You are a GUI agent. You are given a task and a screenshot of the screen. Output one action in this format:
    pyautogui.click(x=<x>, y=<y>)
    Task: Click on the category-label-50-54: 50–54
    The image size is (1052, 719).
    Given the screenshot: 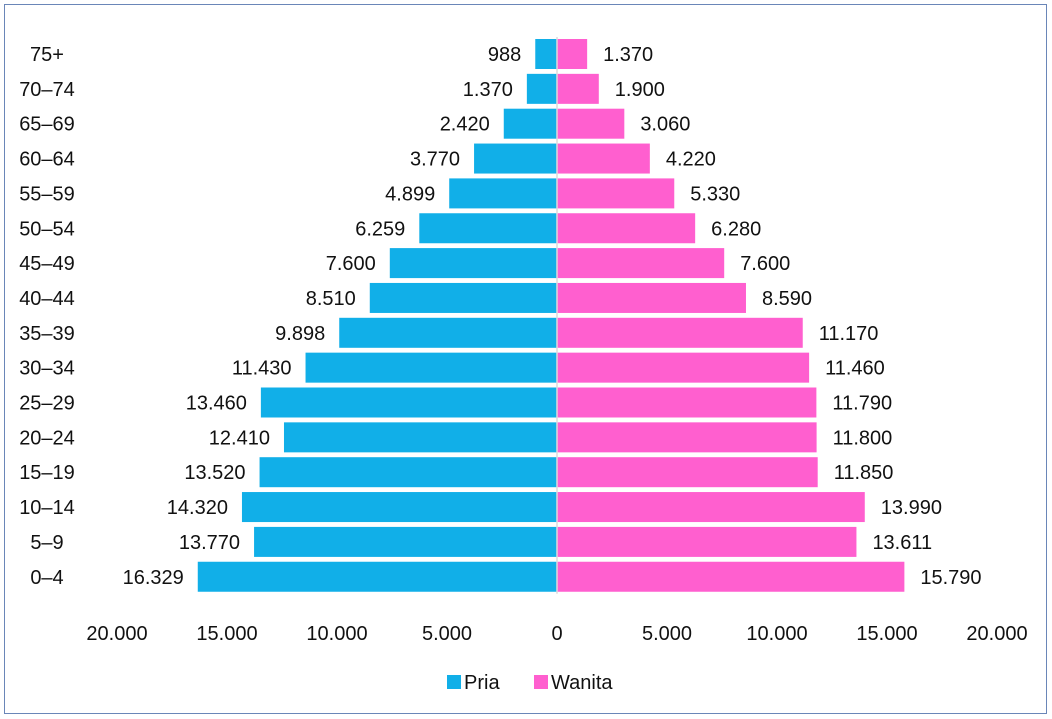 What is the action you would take?
    pyautogui.click(x=47, y=229)
    